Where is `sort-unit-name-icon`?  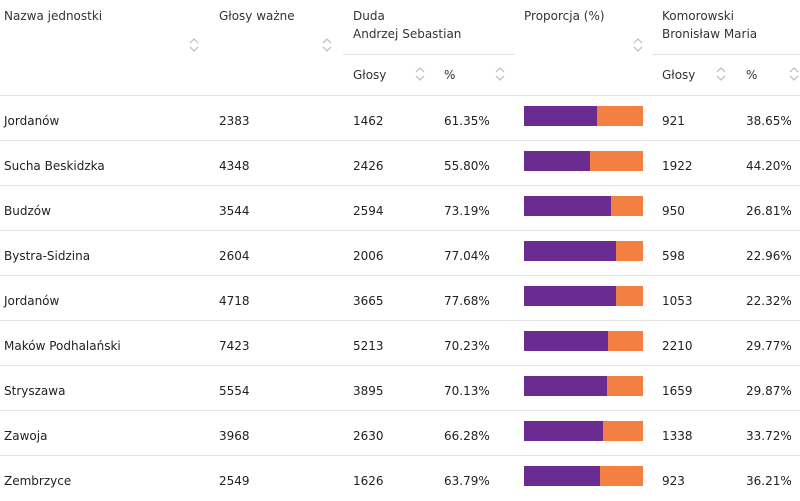 sort-unit-name-icon is located at coordinates (194, 45).